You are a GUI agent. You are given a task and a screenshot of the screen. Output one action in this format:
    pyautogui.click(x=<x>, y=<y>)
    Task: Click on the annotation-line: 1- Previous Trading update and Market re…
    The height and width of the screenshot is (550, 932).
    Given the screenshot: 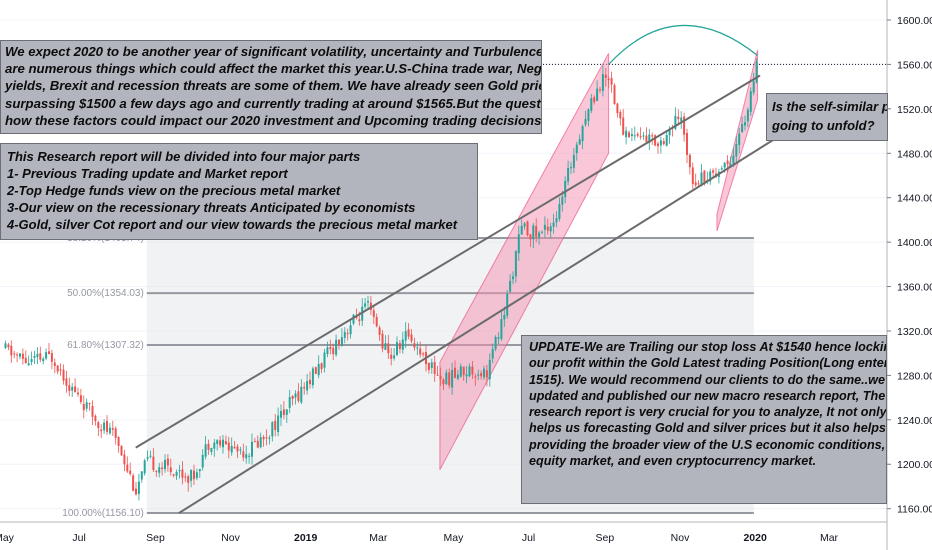 What is the action you would take?
    pyautogui.click(x=147, y=173)
    